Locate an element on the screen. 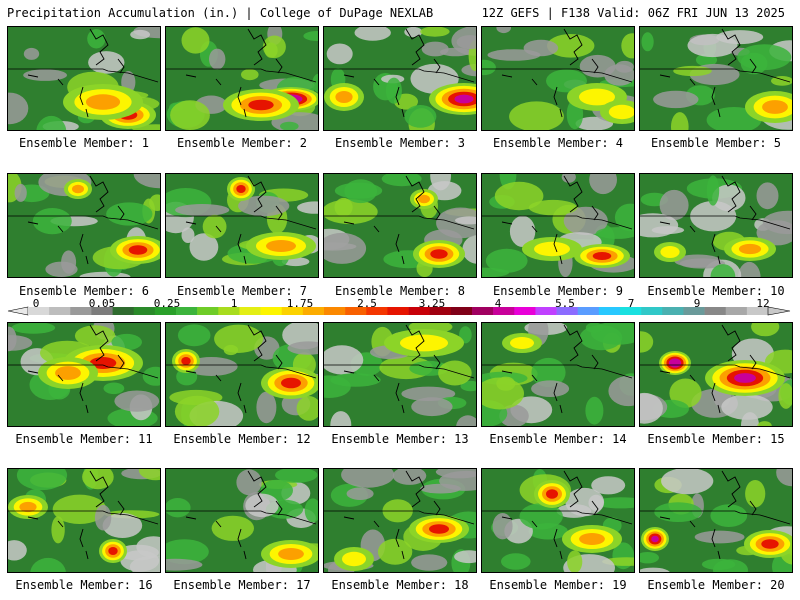 This screenshot has height=600, width=800. ensemble-member-label: Ensemble Member: 7 is located at coordinates (242, 291).